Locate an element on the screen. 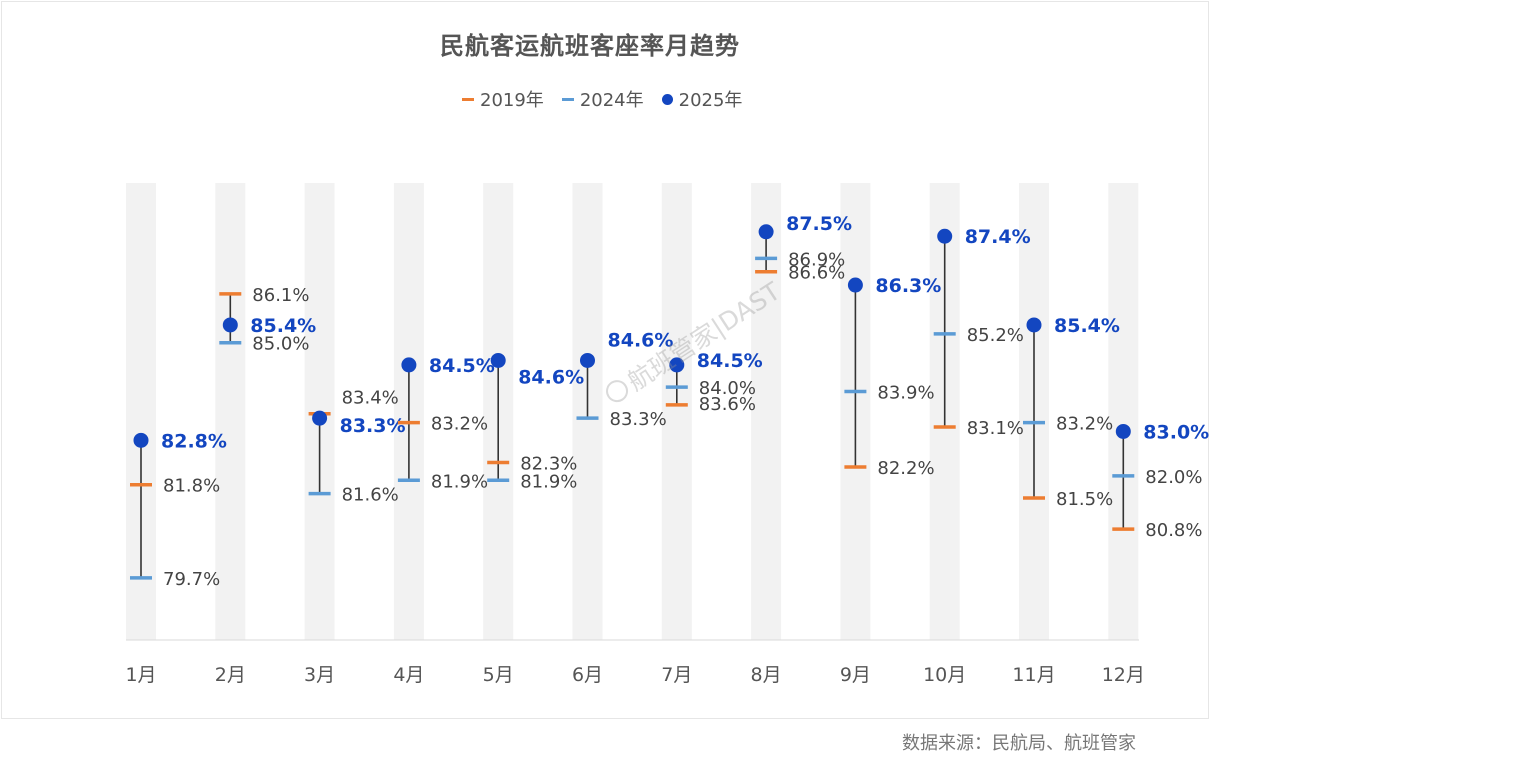 The width and height of the screenshot is (1534, 766). x-tick-label: 11月 is located at coordinates (1033, 675).